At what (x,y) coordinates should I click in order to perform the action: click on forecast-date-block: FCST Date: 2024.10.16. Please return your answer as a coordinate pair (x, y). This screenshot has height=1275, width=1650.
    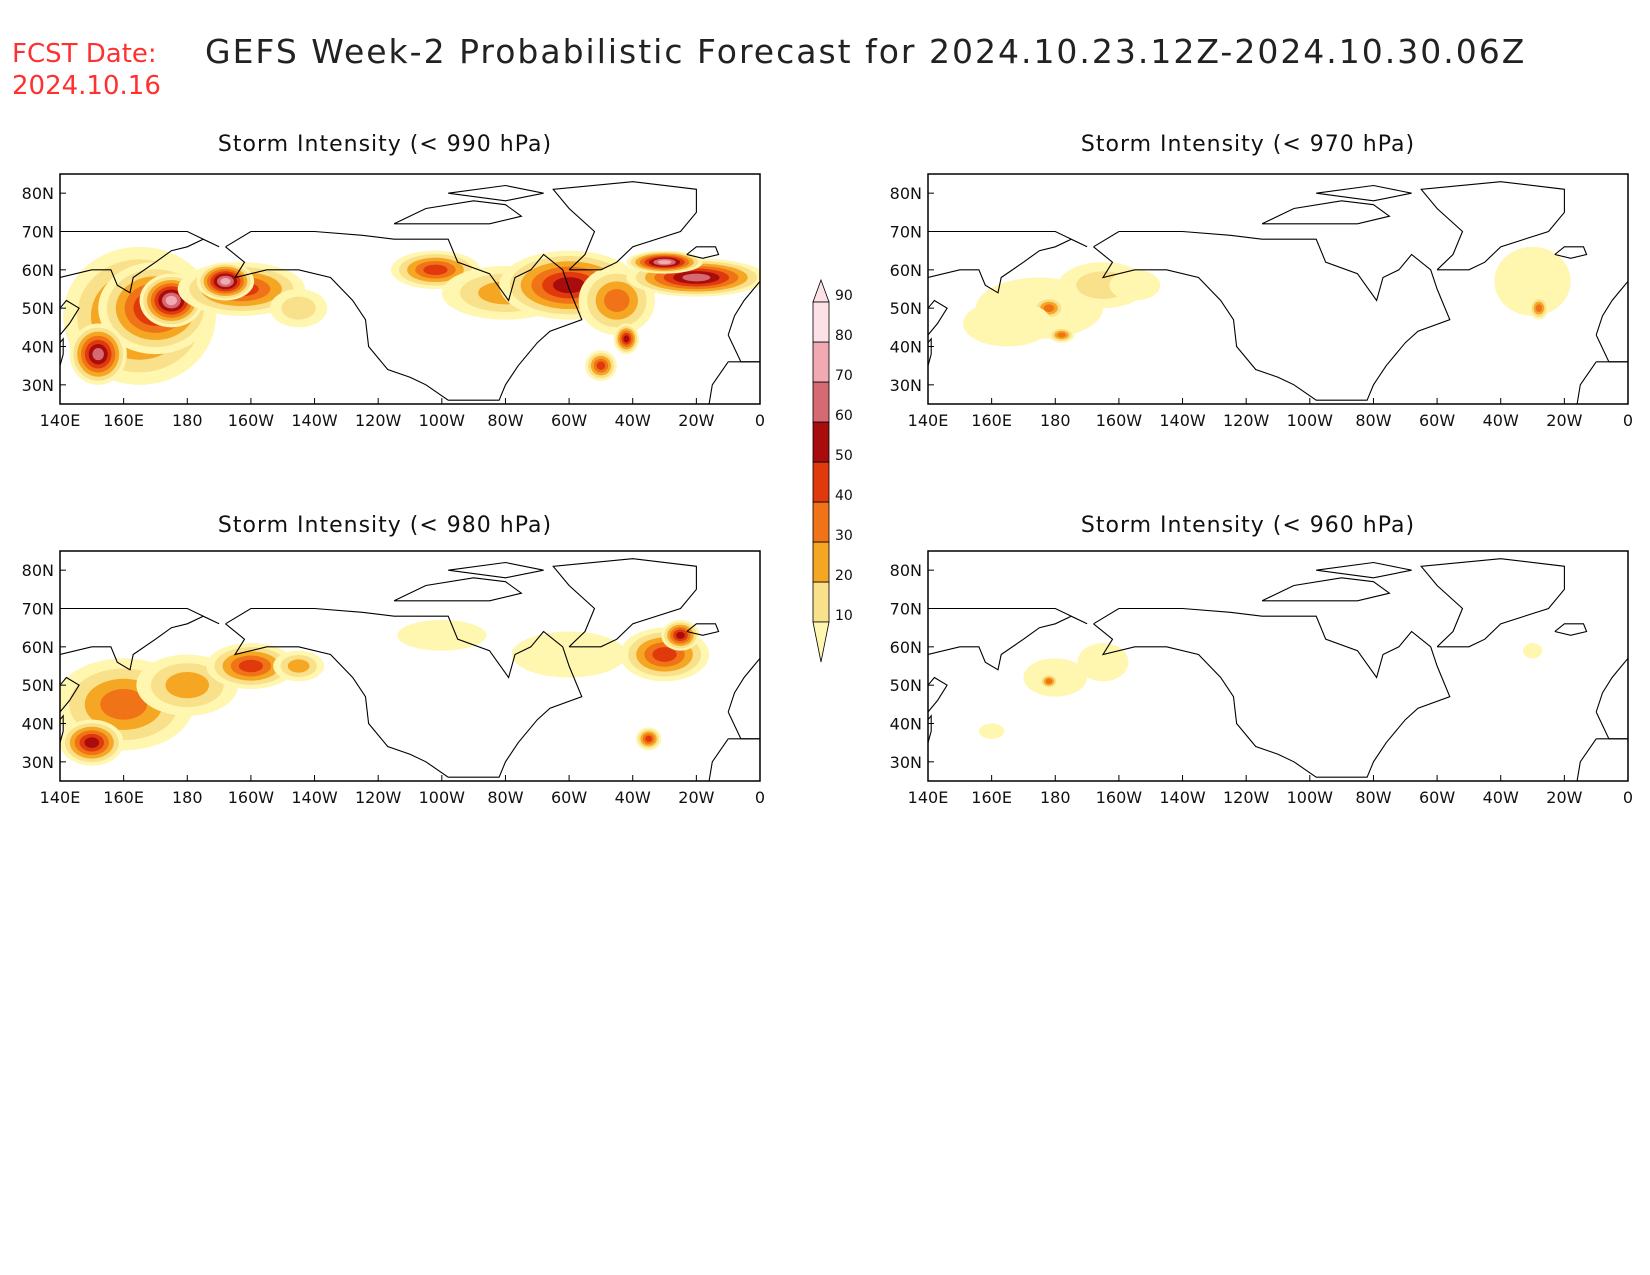
    Looking at the image, I should click on (86, 70).